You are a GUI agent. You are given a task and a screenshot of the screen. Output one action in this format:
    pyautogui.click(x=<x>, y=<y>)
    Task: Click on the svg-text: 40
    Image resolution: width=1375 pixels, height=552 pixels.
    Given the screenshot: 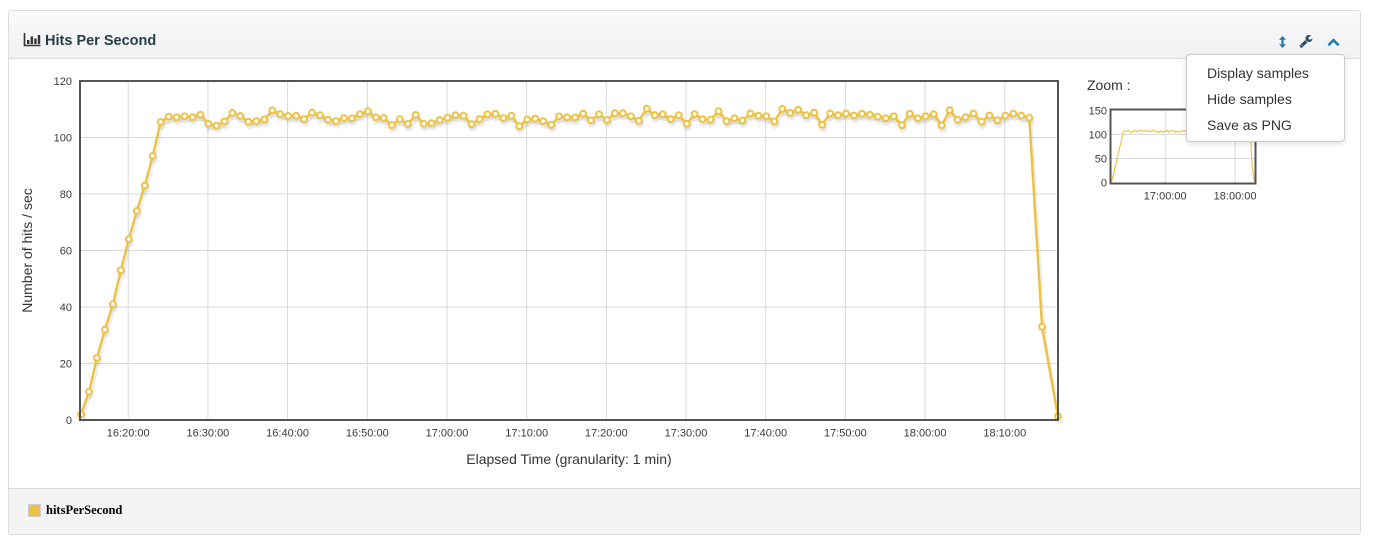 What is the action you would take?
    pyautogui.click(x=66, y=308)
    